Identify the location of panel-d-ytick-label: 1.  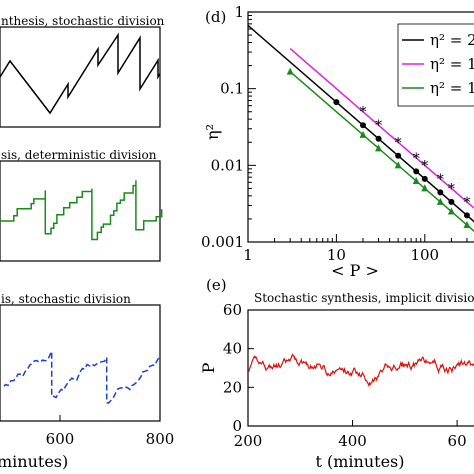
(239, 12).